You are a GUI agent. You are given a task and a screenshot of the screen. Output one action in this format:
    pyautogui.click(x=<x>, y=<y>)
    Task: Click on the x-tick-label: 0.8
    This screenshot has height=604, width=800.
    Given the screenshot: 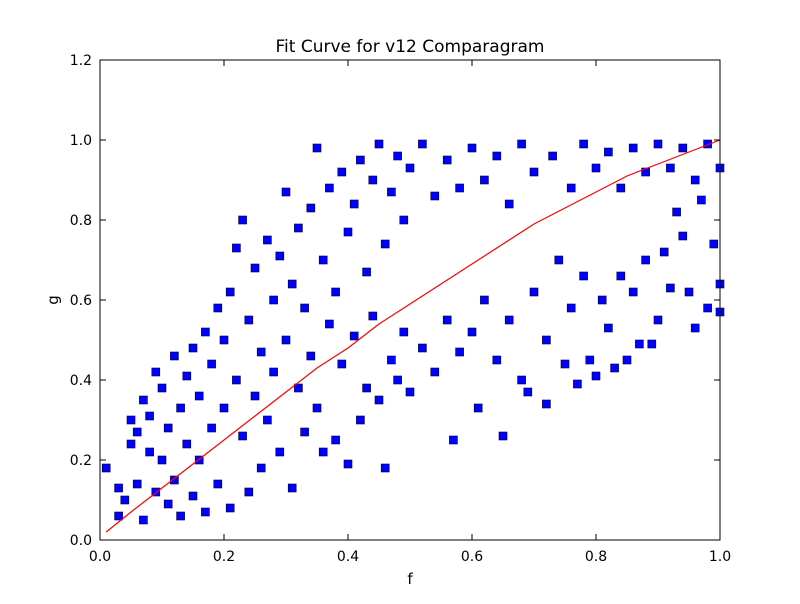 What is the action you would take?
    pyautogui.click(x=596, y=557)
    